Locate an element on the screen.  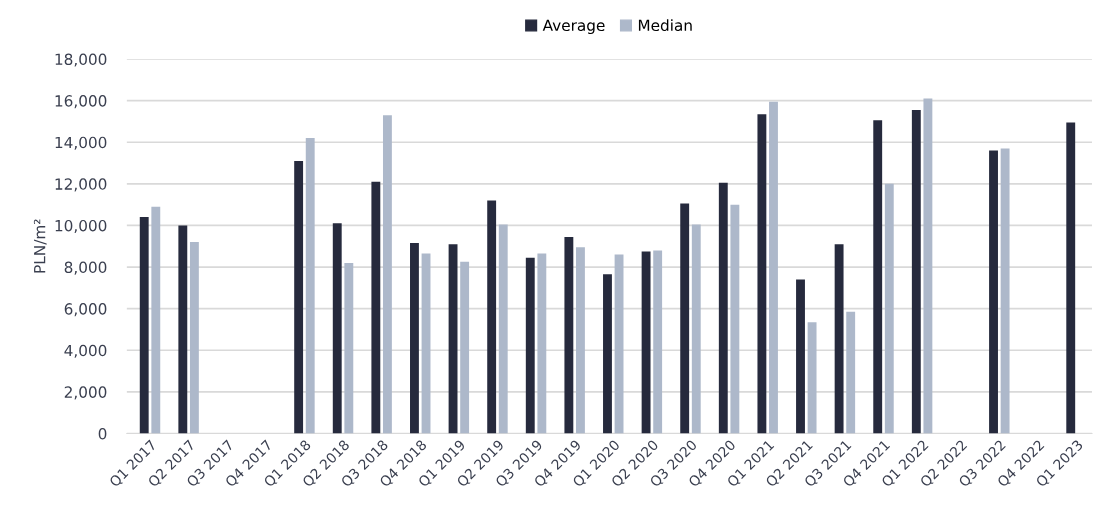
y-tick-label: 8,000 is located at coordinates (85, 268).